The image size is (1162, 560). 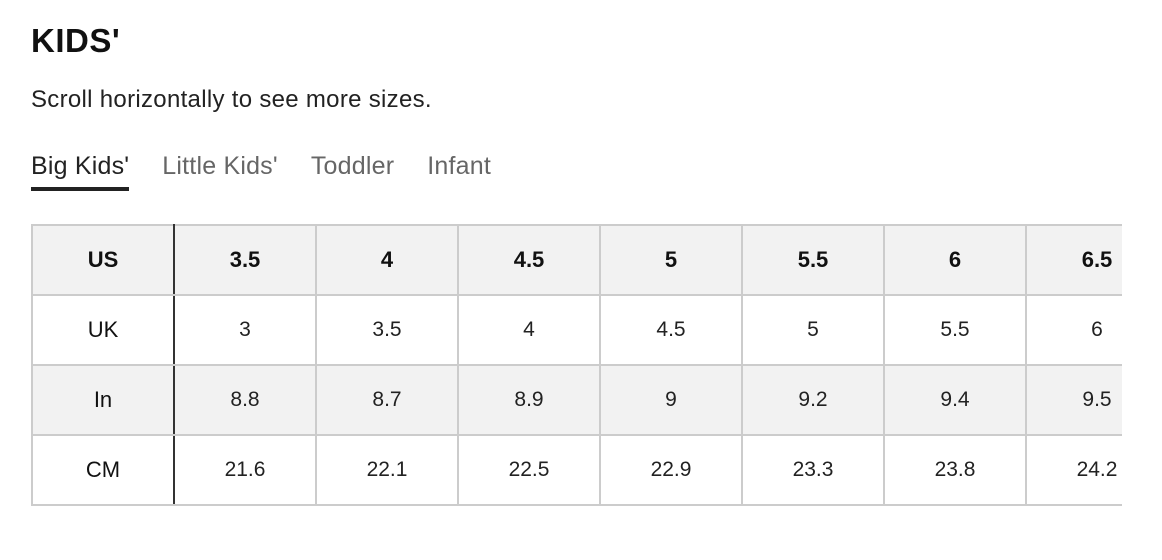 What do you see at coordinates (245, 400) in the screenshot?
I see `size-cell: 8.8` at bounding box center [245, 400].